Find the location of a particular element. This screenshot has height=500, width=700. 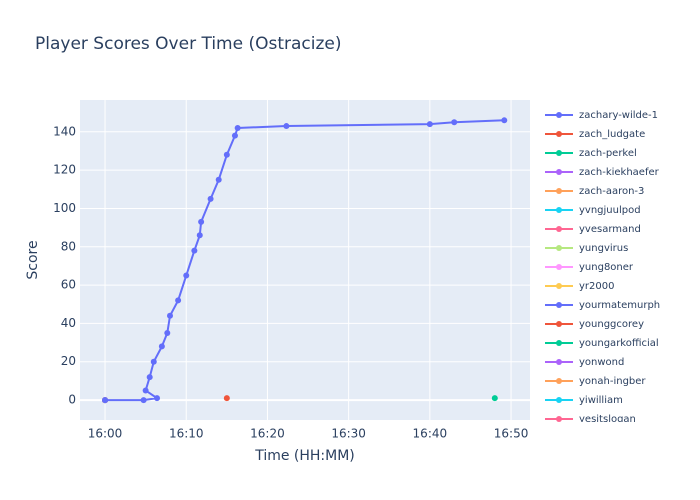

y-axis-label: Score is located at coordinates (33, 259).